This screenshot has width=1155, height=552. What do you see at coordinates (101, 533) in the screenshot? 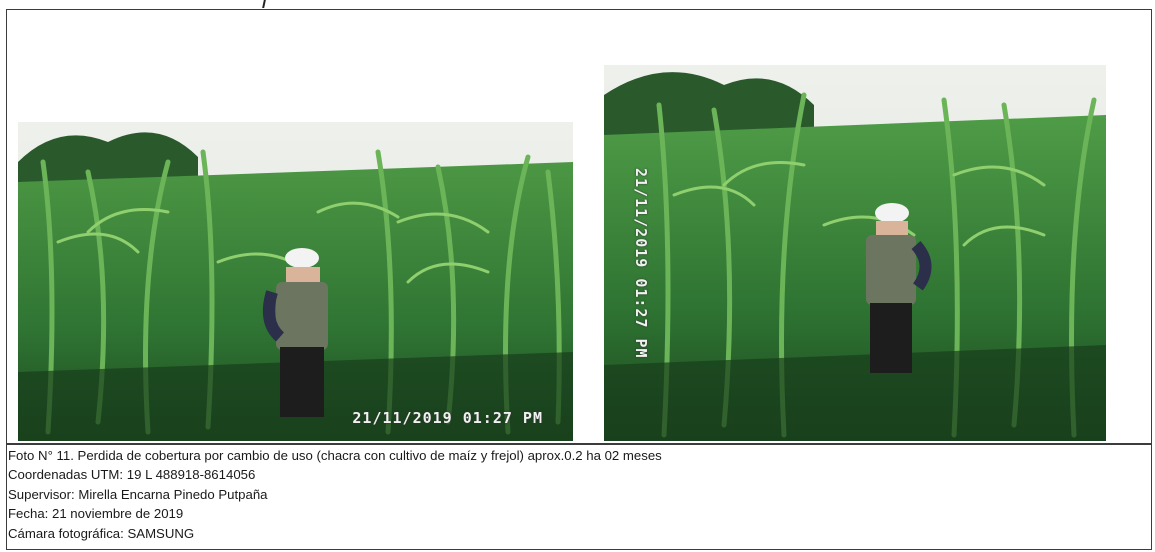
I see `caption-camera: Cámara fotográfica: SAMSUNG` at bounding box center [101, 533].